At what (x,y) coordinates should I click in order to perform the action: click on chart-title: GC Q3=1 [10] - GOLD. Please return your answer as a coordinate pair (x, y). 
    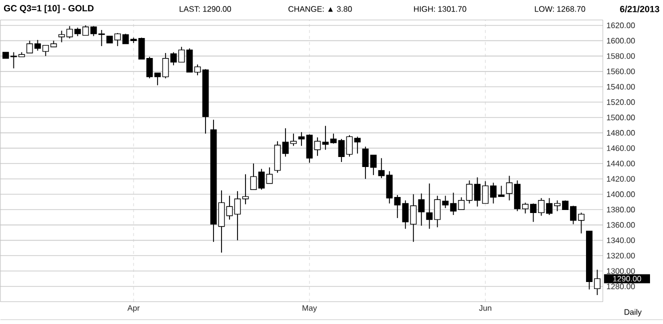
    Looking at the image, I should click on (49, 9).